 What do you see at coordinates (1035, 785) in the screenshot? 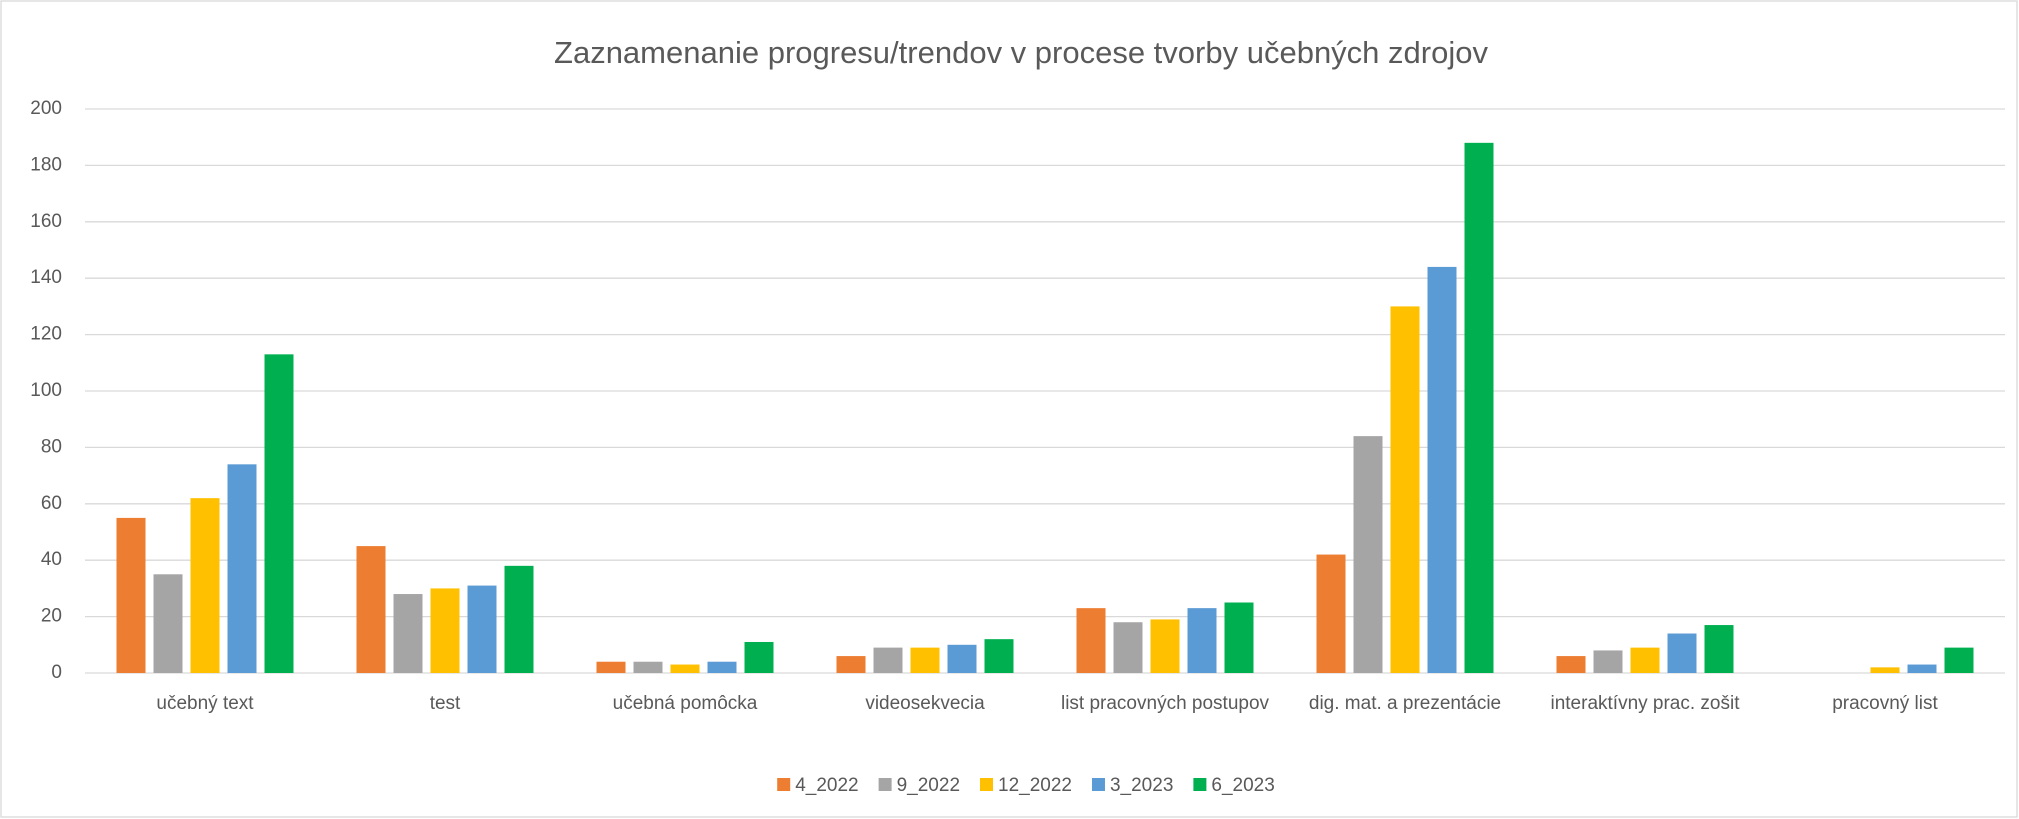
I see `legend-label: 12_2022` at bounding box center [1035, 785].